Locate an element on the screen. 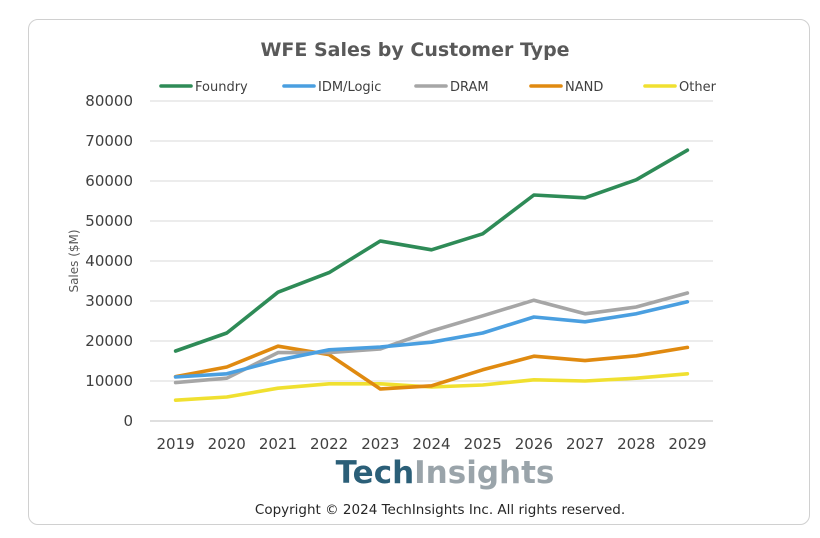  x-tick-label: 2023 is located at coordinates (380, 444).